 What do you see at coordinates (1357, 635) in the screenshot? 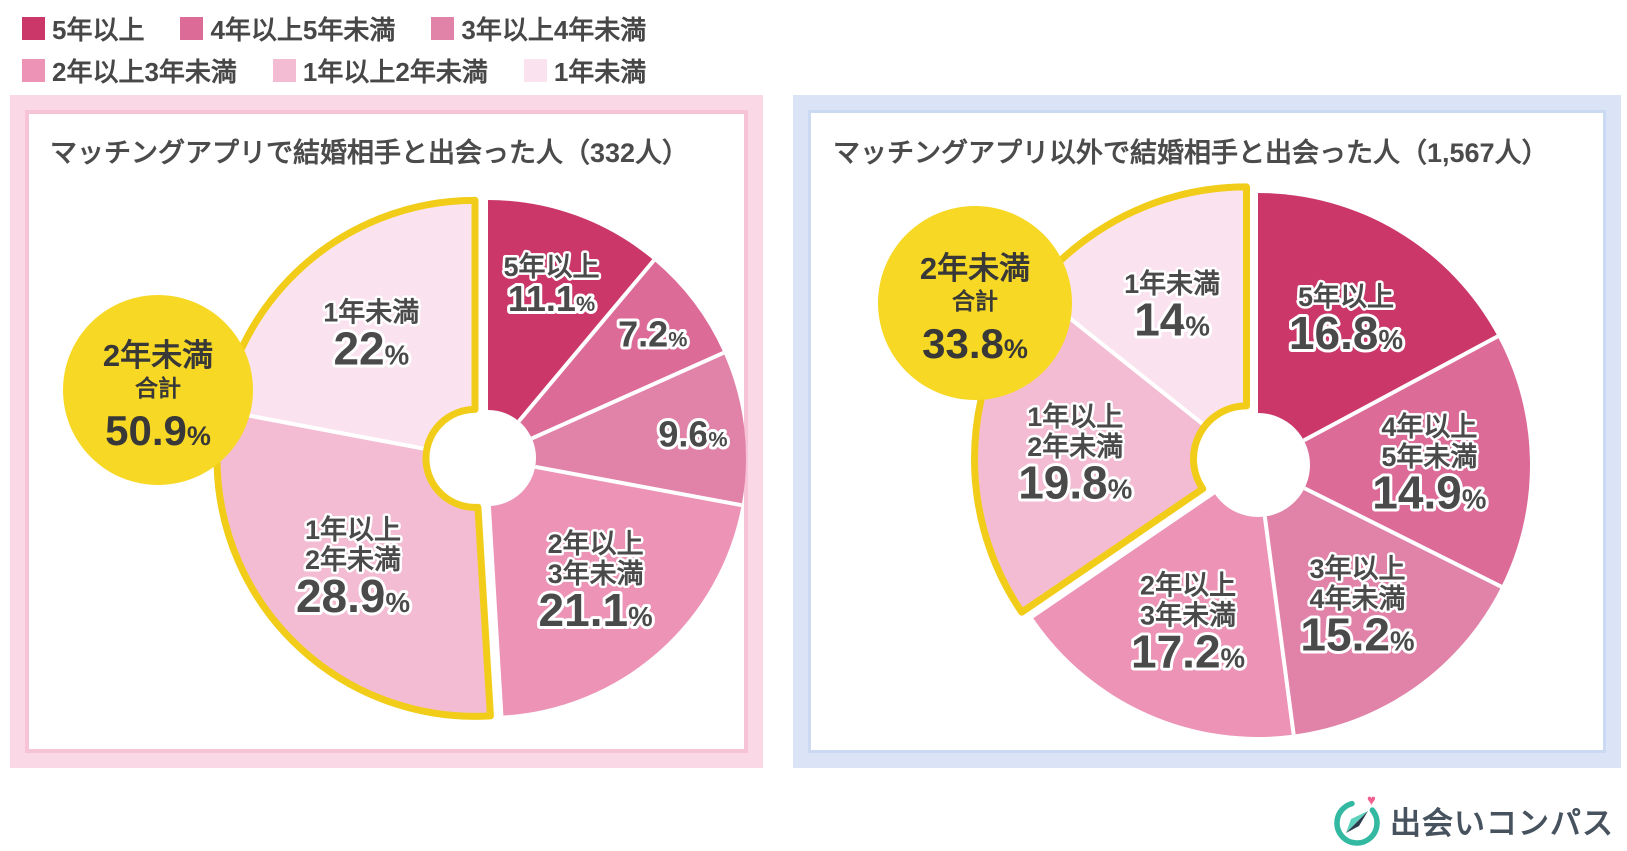
I see `slice-percent: 15.2%` at bounding box center [1357, 635].